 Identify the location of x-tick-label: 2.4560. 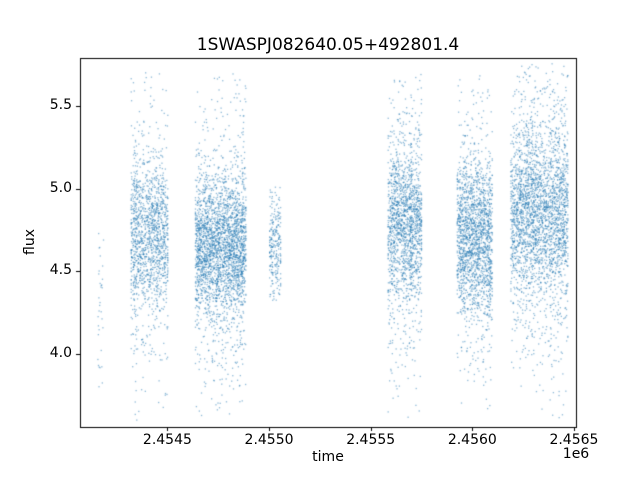
(472, 440).